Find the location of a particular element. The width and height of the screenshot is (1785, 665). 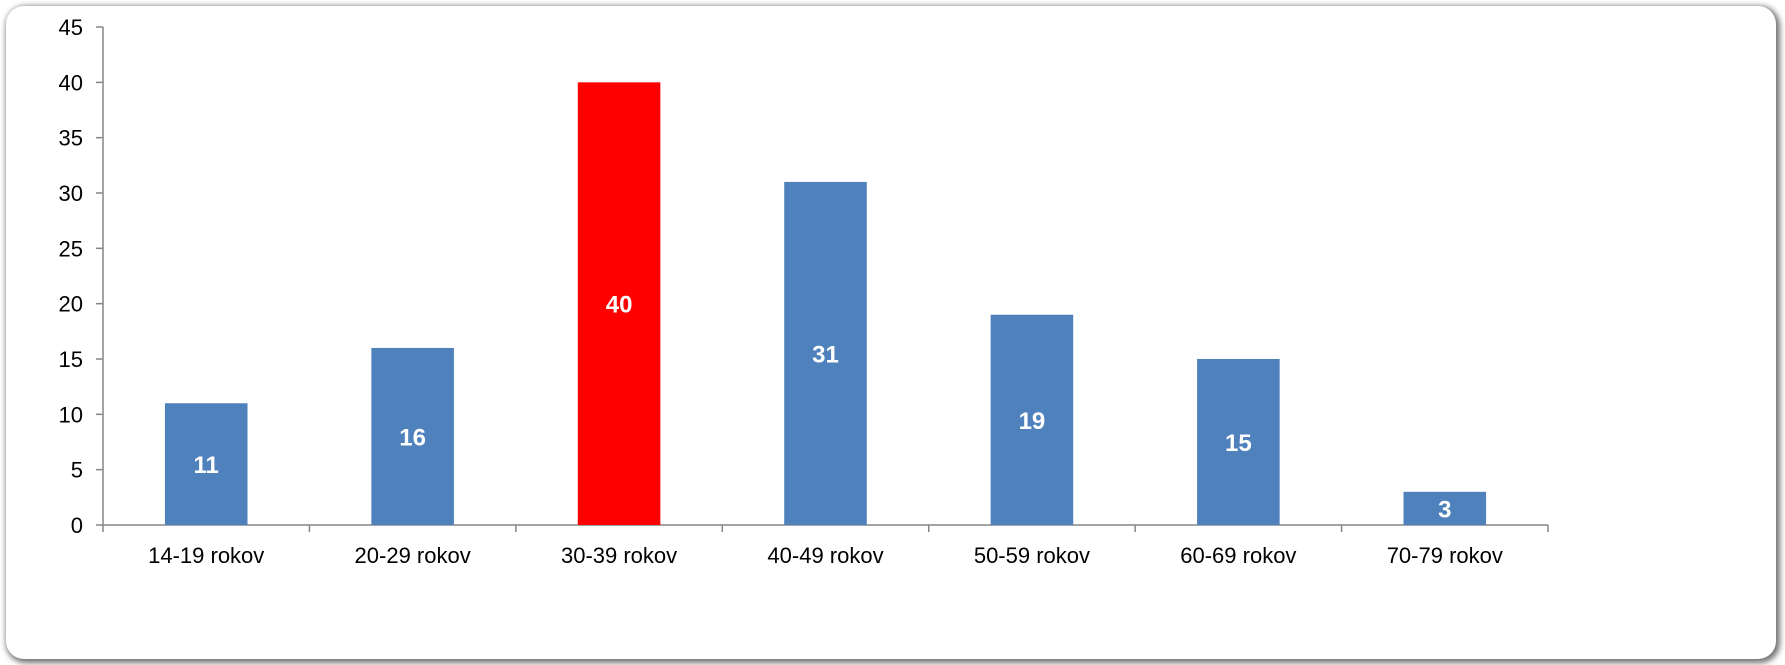

data-label: 15 is located at coordinates (1238, 443).